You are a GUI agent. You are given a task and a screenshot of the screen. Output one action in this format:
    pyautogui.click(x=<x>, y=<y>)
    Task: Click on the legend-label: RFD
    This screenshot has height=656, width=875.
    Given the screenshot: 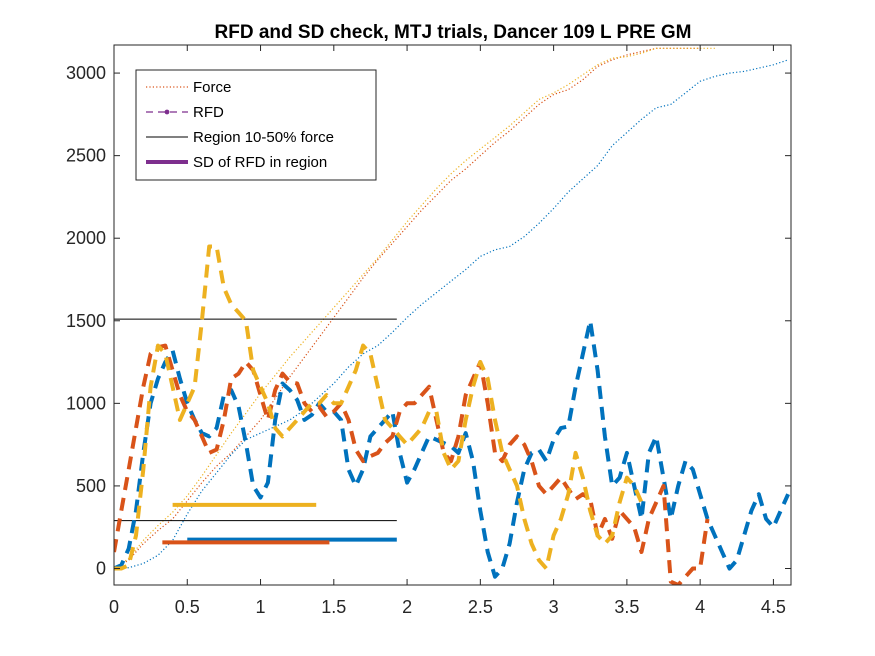 What is the action you would take?
    pyautogui.click(x=208, y=112)
    